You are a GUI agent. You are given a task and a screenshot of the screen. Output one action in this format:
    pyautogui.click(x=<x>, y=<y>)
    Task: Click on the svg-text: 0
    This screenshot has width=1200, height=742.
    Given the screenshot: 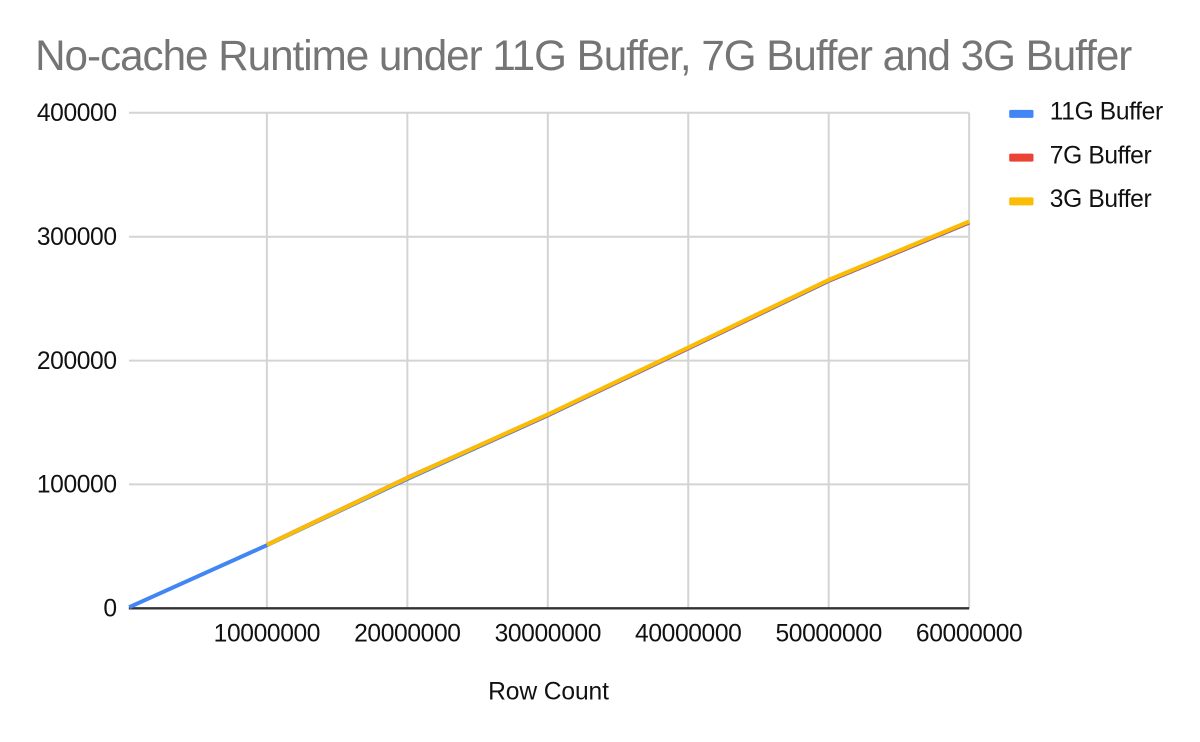 What is the action you would take?
    pyautogui.click(x=109, y=609)
    